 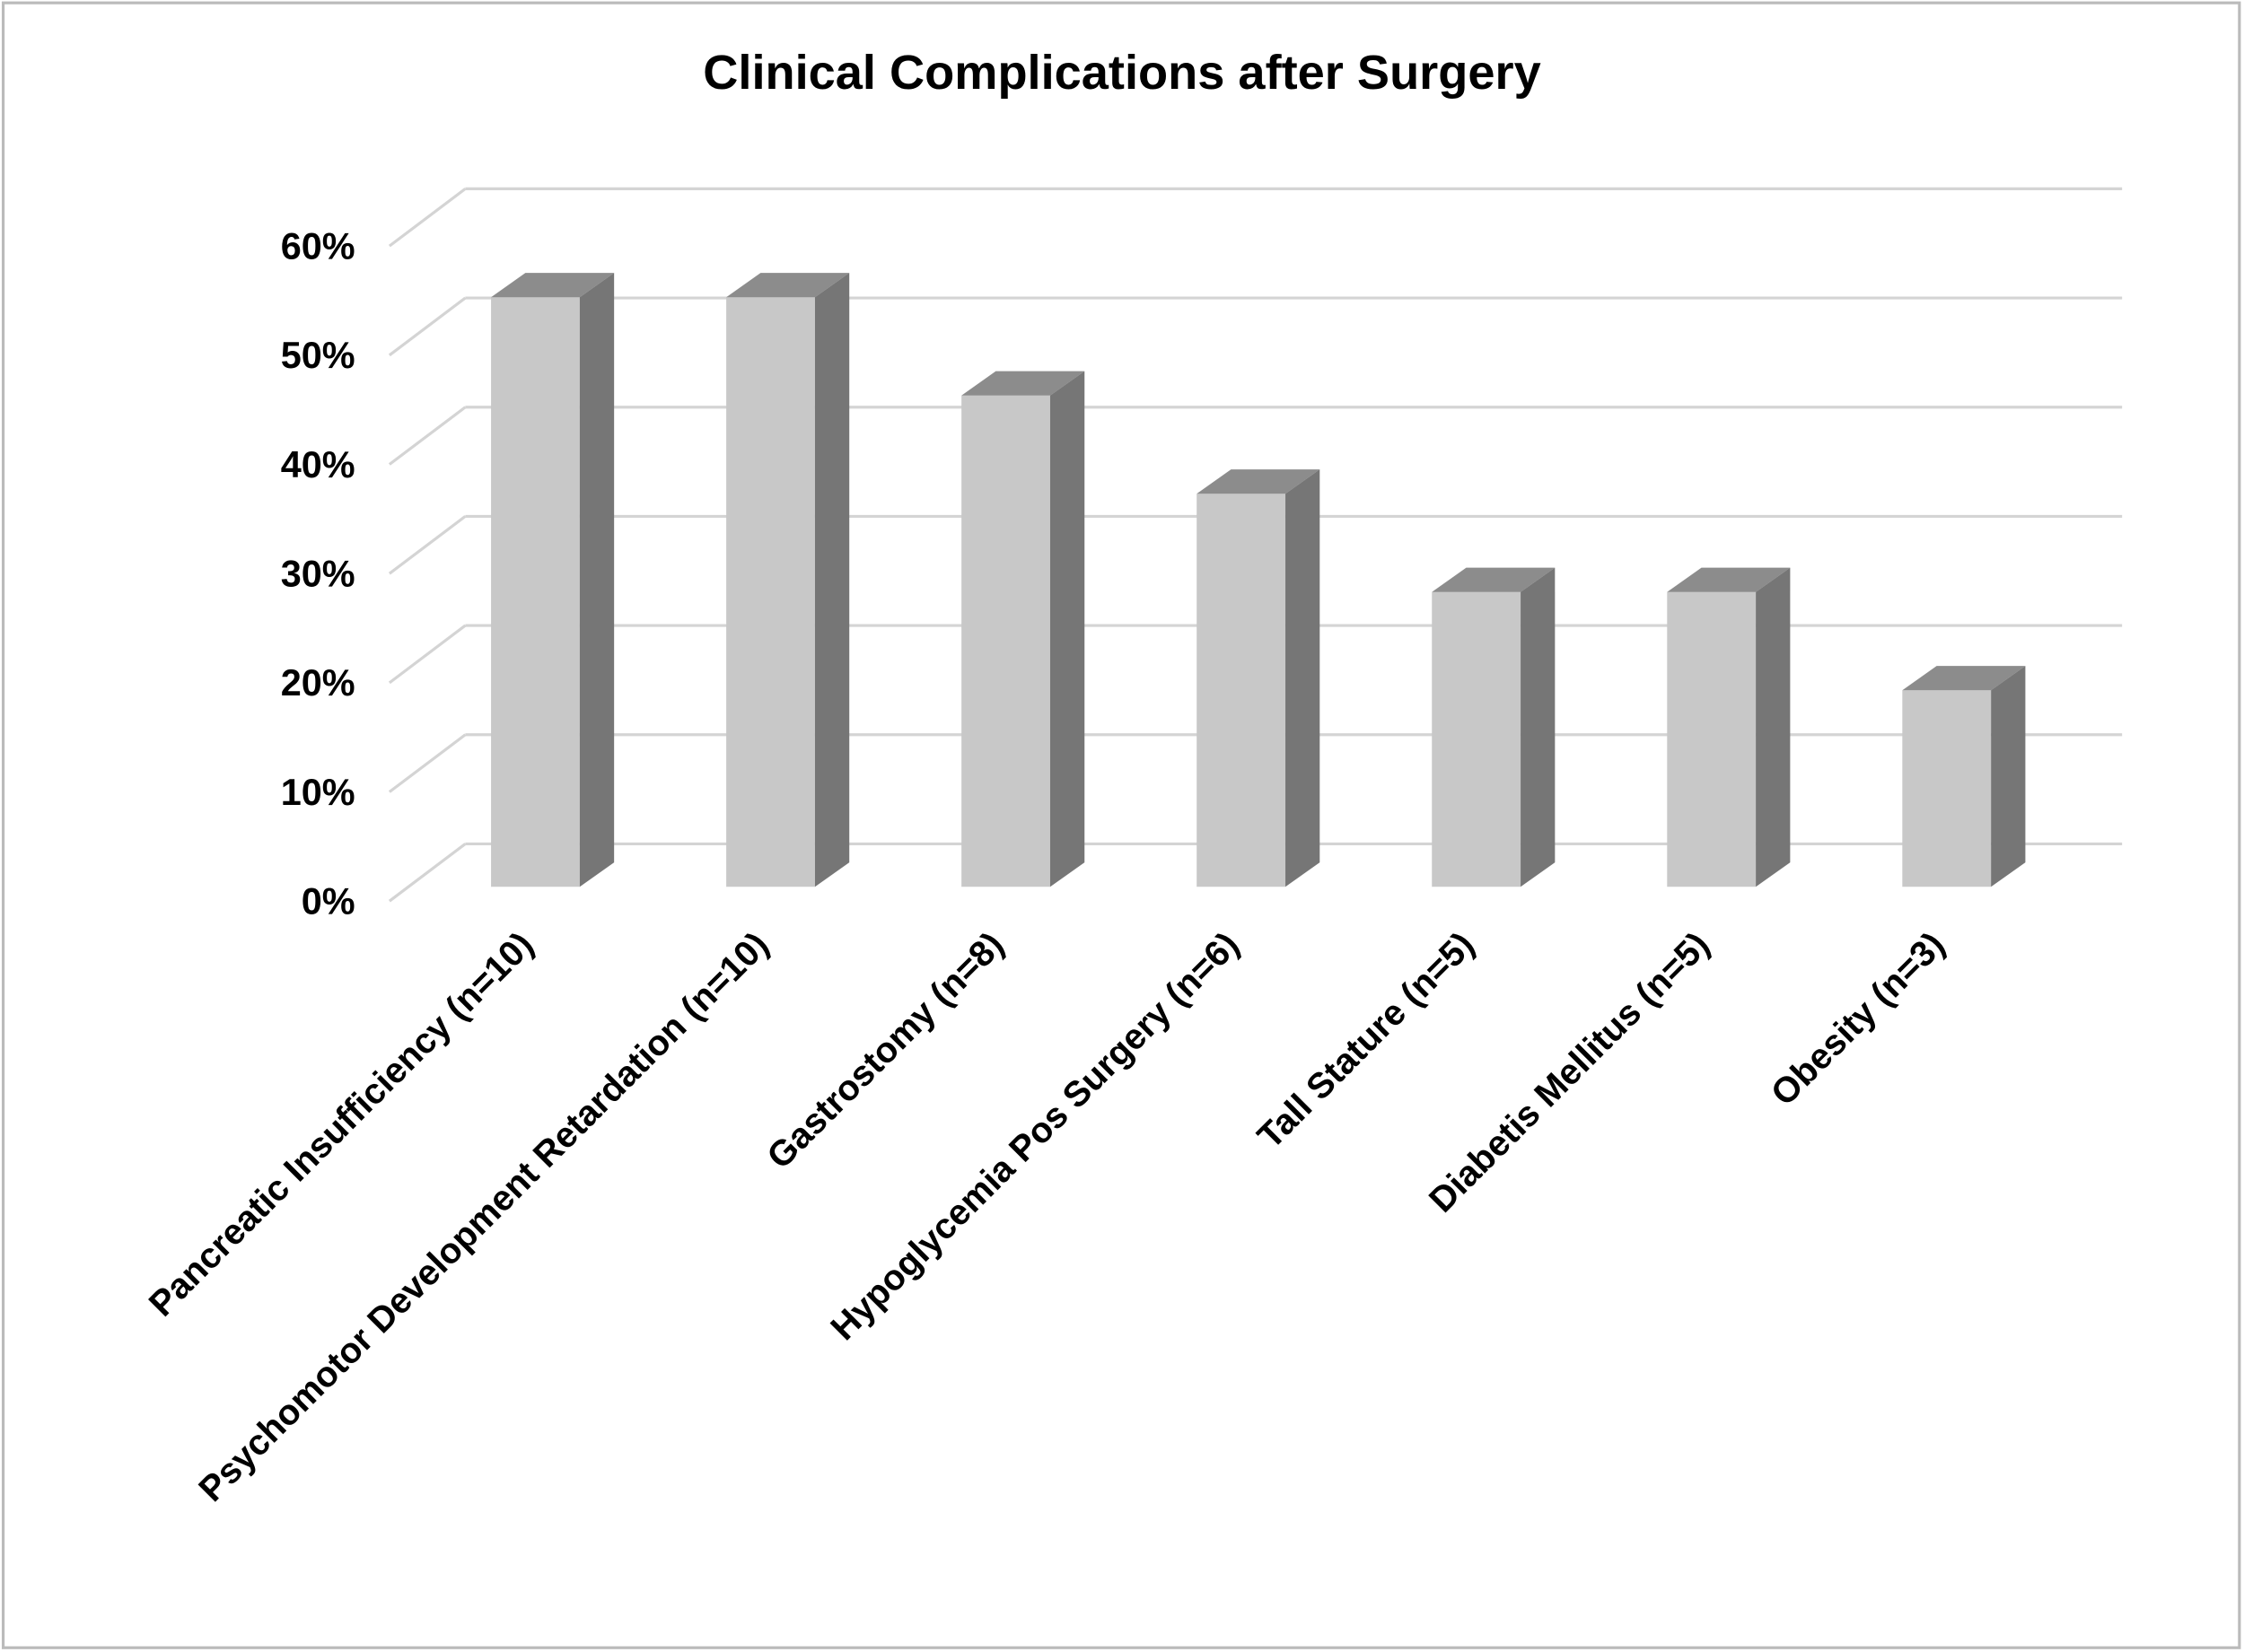 I want to click on y-tick-label: 50%, so click(x=318, y=355).